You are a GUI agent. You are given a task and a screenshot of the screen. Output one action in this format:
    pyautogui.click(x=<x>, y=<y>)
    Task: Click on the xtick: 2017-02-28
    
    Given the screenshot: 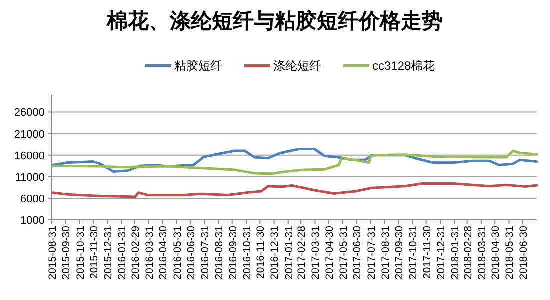 What is the action you would take?
    pyautogui.click(x=302, y=253)
    